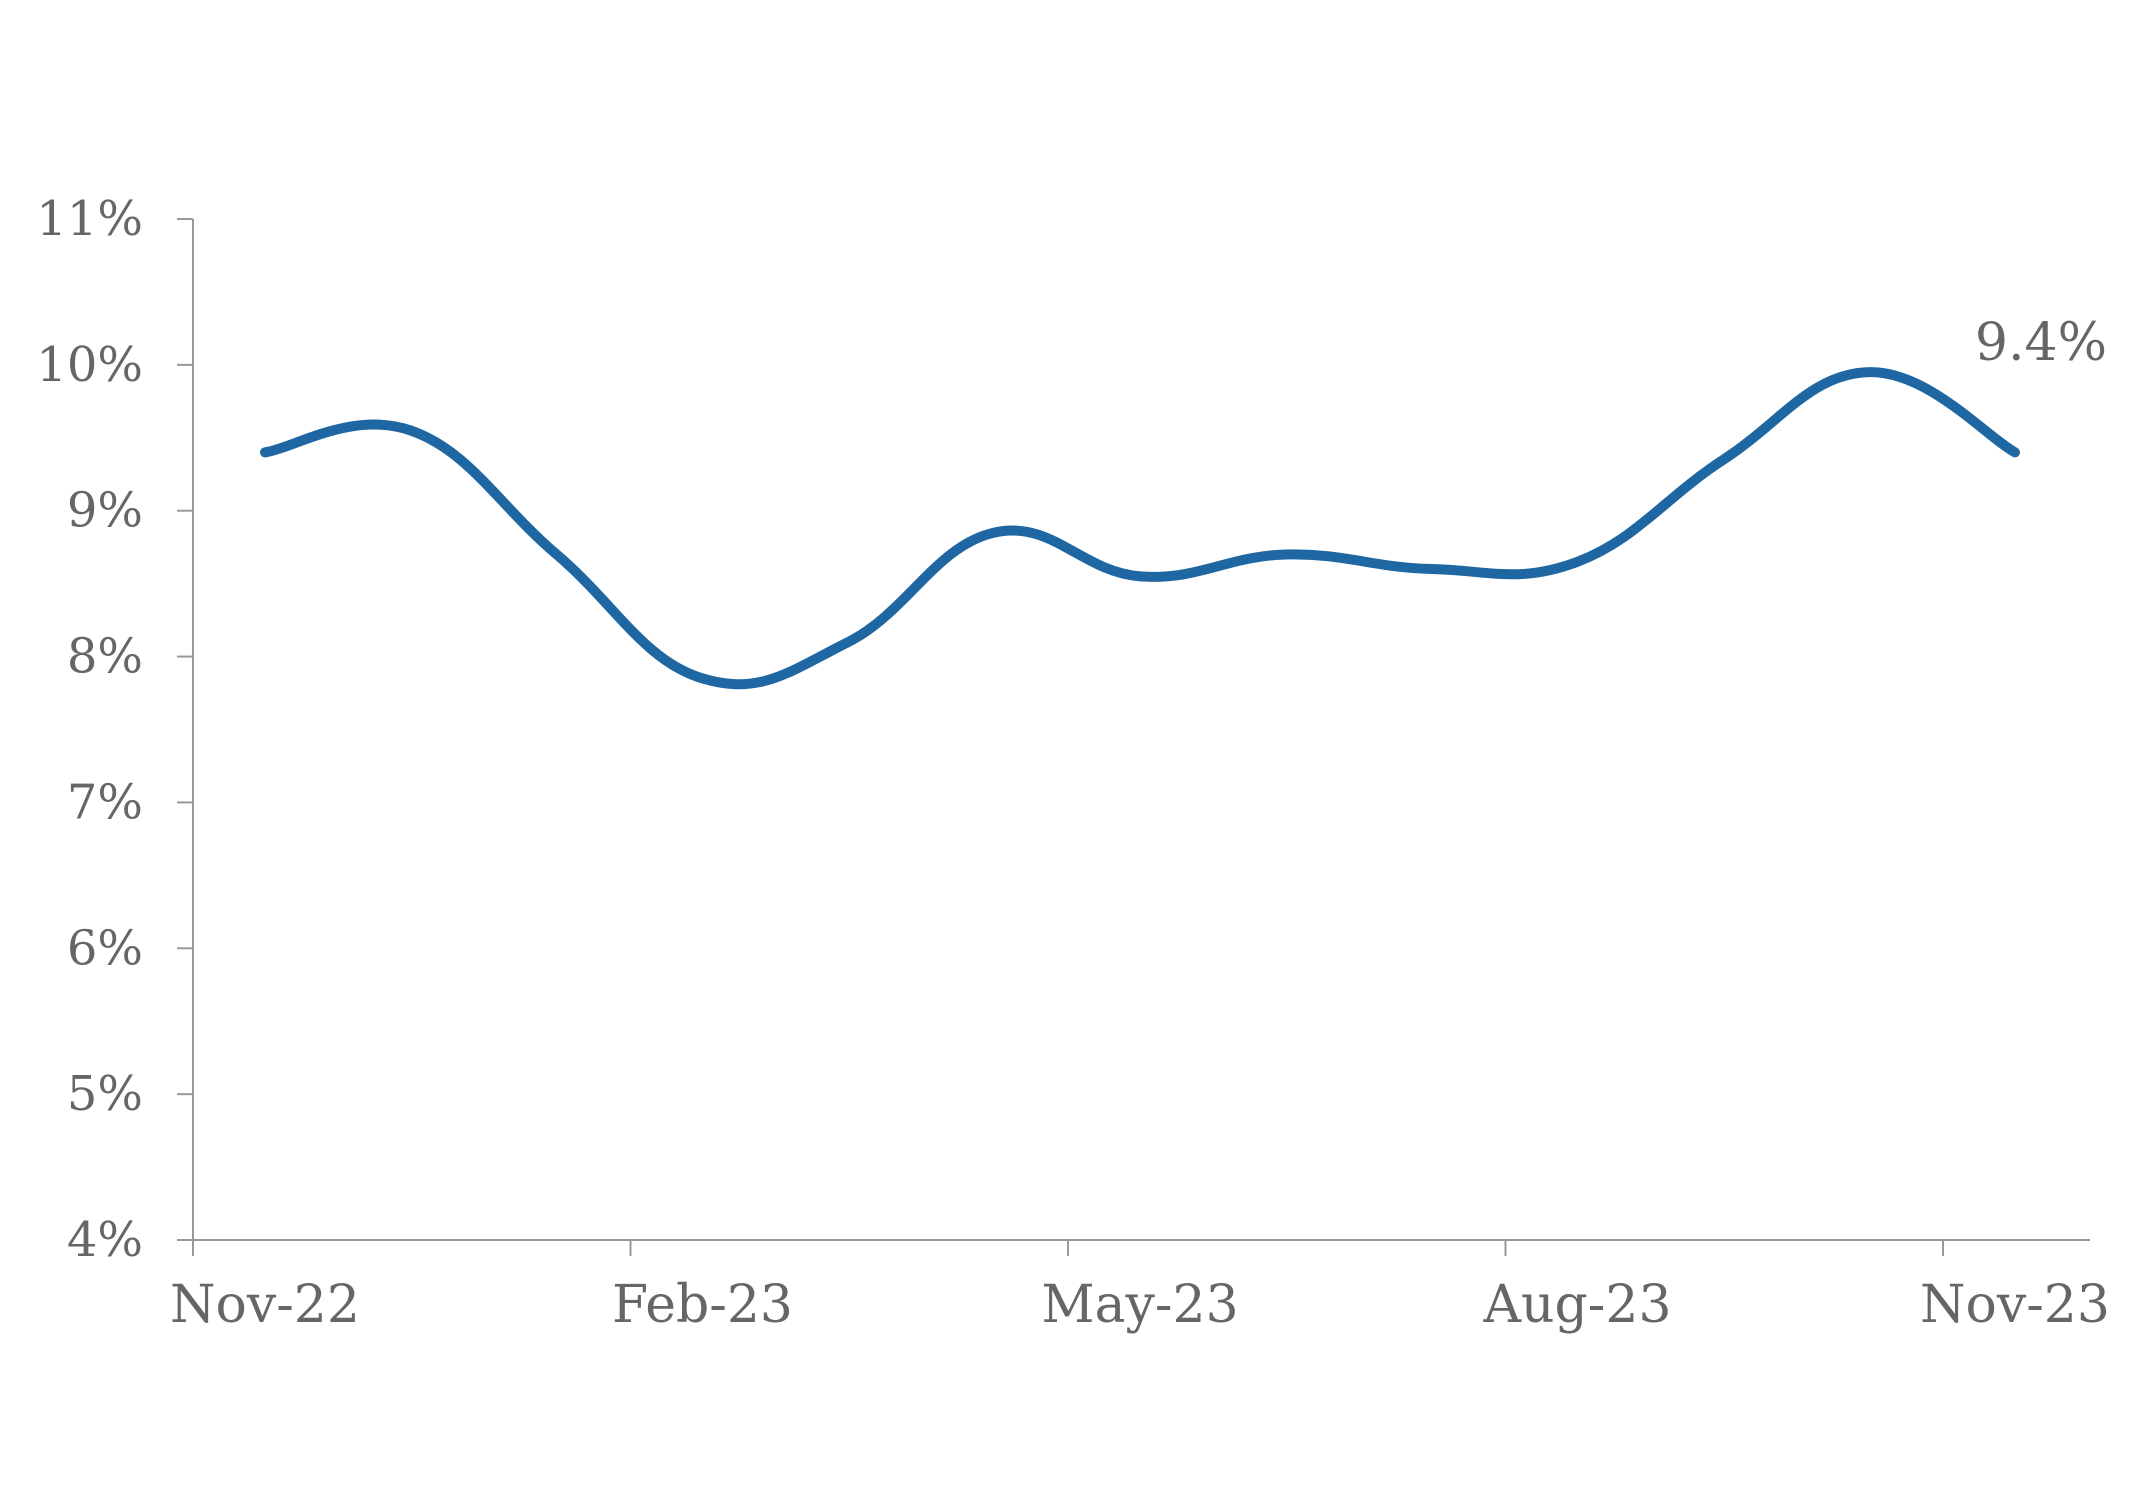 This screenshot has height=1485, width=2154. Describe the element at coordinates (105, 1094) in the screenshot. I see `y-tick-label: 5%` at that location.